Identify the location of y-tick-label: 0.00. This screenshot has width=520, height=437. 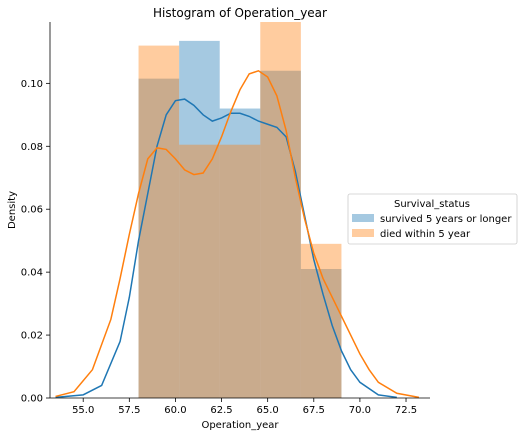
(32, 399).